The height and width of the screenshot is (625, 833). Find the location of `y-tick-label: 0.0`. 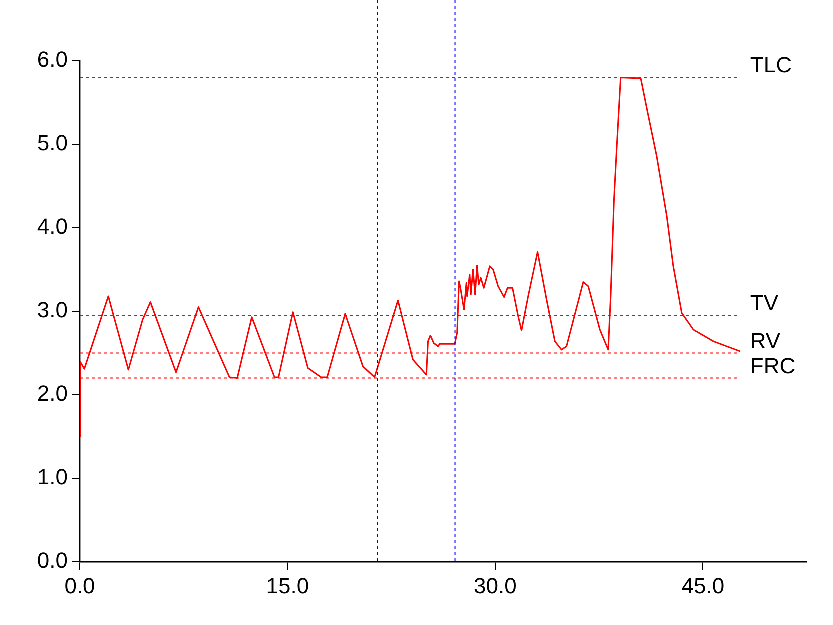

y-tick-label: 0.0 is located at coordinates (52, 561).